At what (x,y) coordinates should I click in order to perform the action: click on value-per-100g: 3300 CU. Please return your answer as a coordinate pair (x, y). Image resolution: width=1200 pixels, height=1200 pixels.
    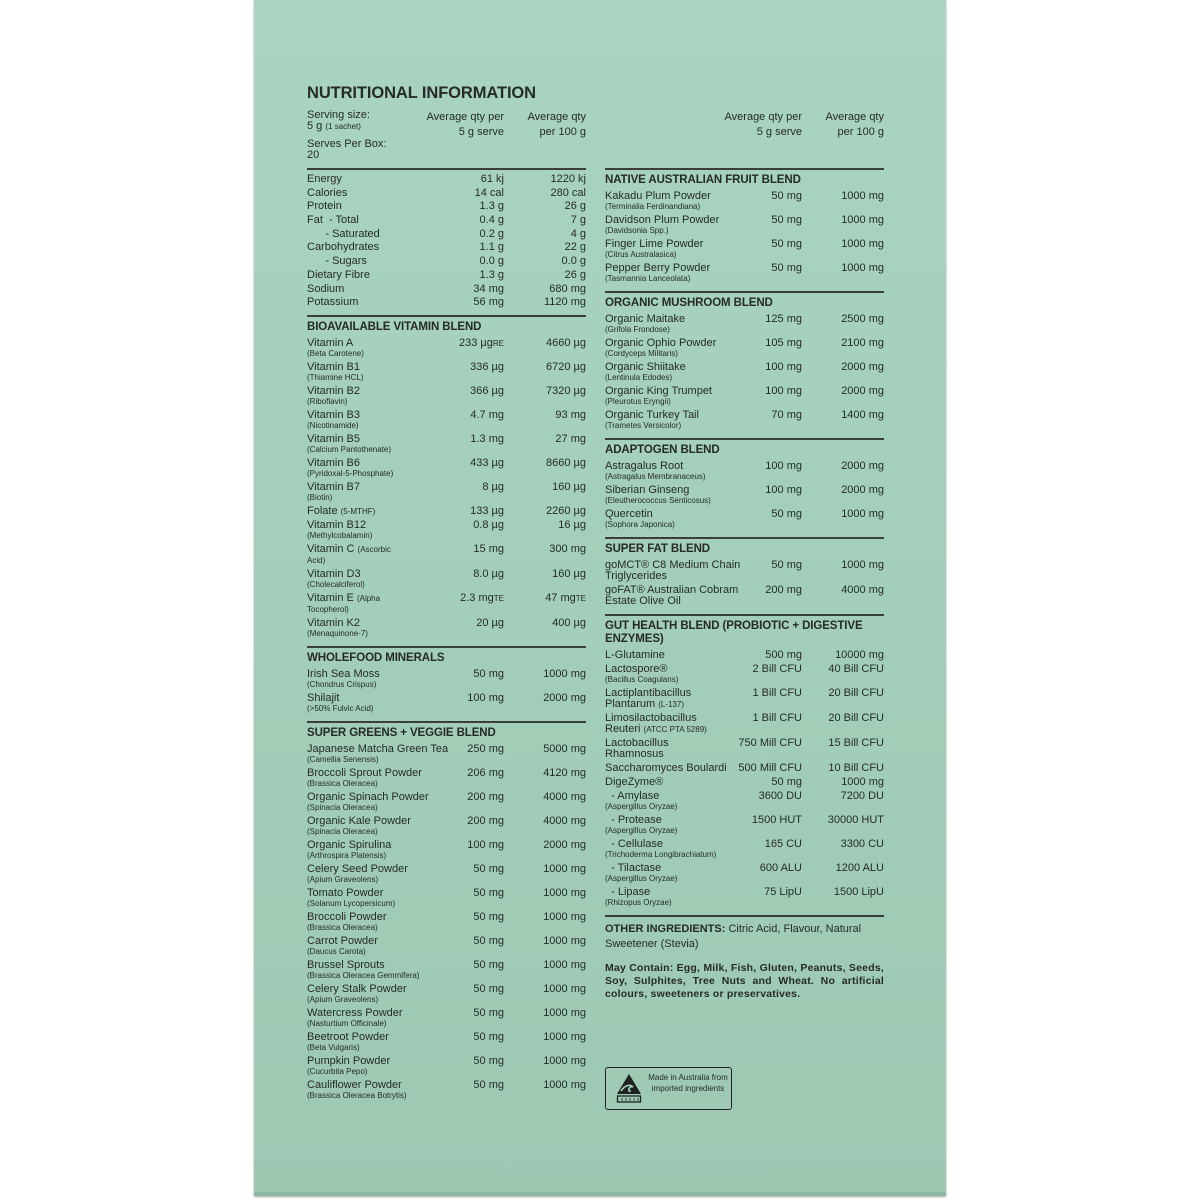
    Looking at the image, I should click on (862, 844).